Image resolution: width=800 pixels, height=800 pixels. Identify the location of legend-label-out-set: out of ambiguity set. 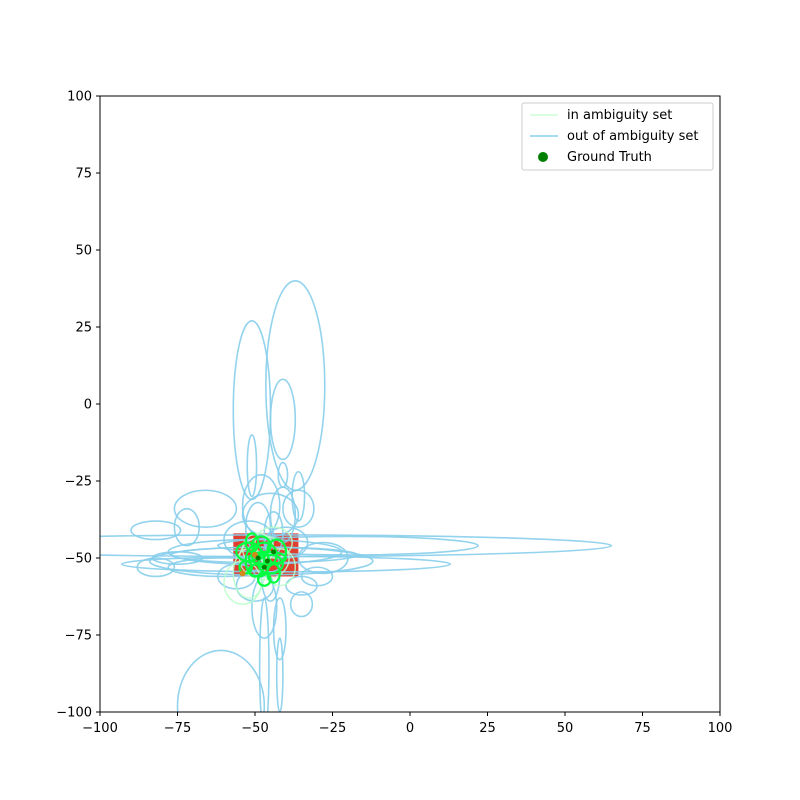
(632, 136).